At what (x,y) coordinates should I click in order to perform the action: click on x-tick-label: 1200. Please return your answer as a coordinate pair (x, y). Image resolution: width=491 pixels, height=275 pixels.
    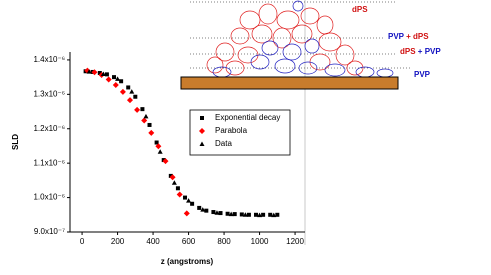
    Looking at the image, I should click on (295, 241).